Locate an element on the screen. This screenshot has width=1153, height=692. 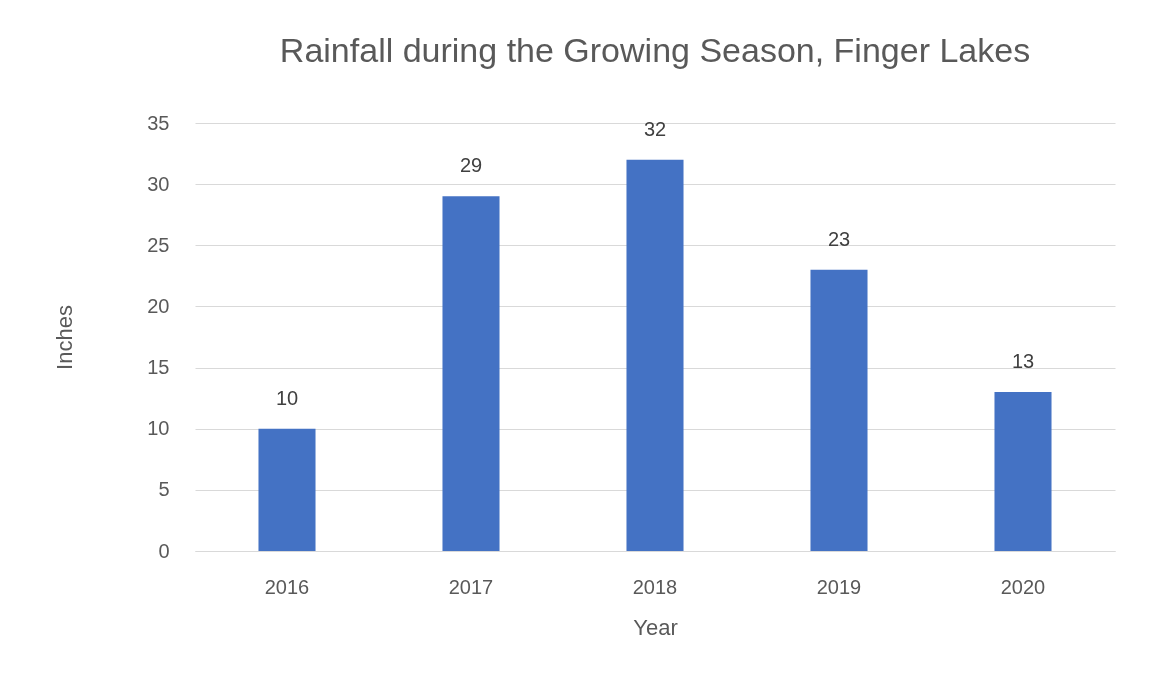
data-label: 10 is located at coordinates (287, 397).